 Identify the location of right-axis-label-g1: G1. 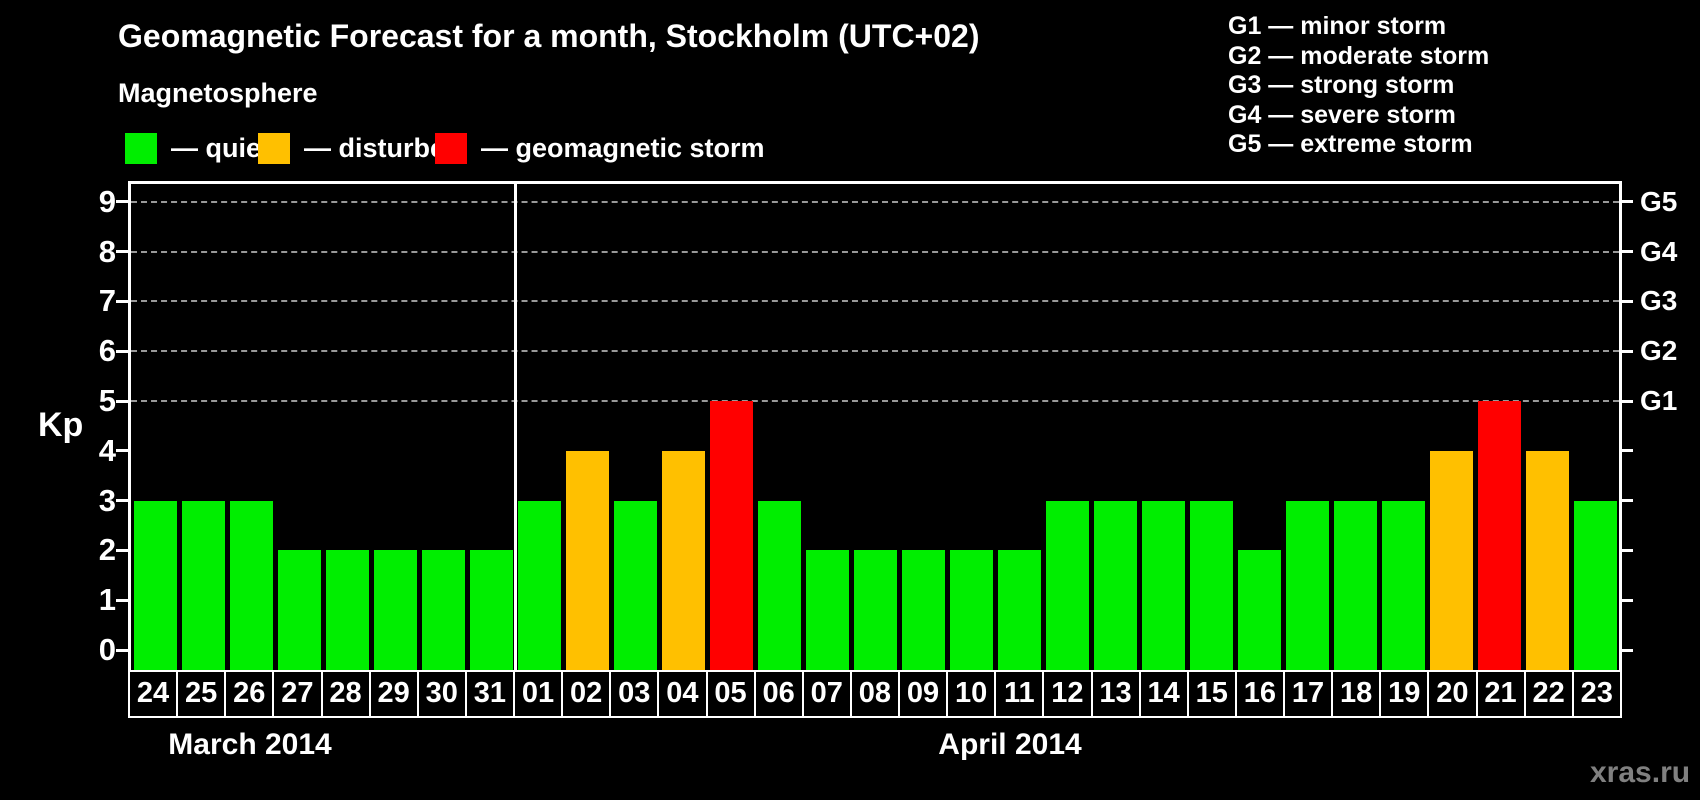
(1659, 400).